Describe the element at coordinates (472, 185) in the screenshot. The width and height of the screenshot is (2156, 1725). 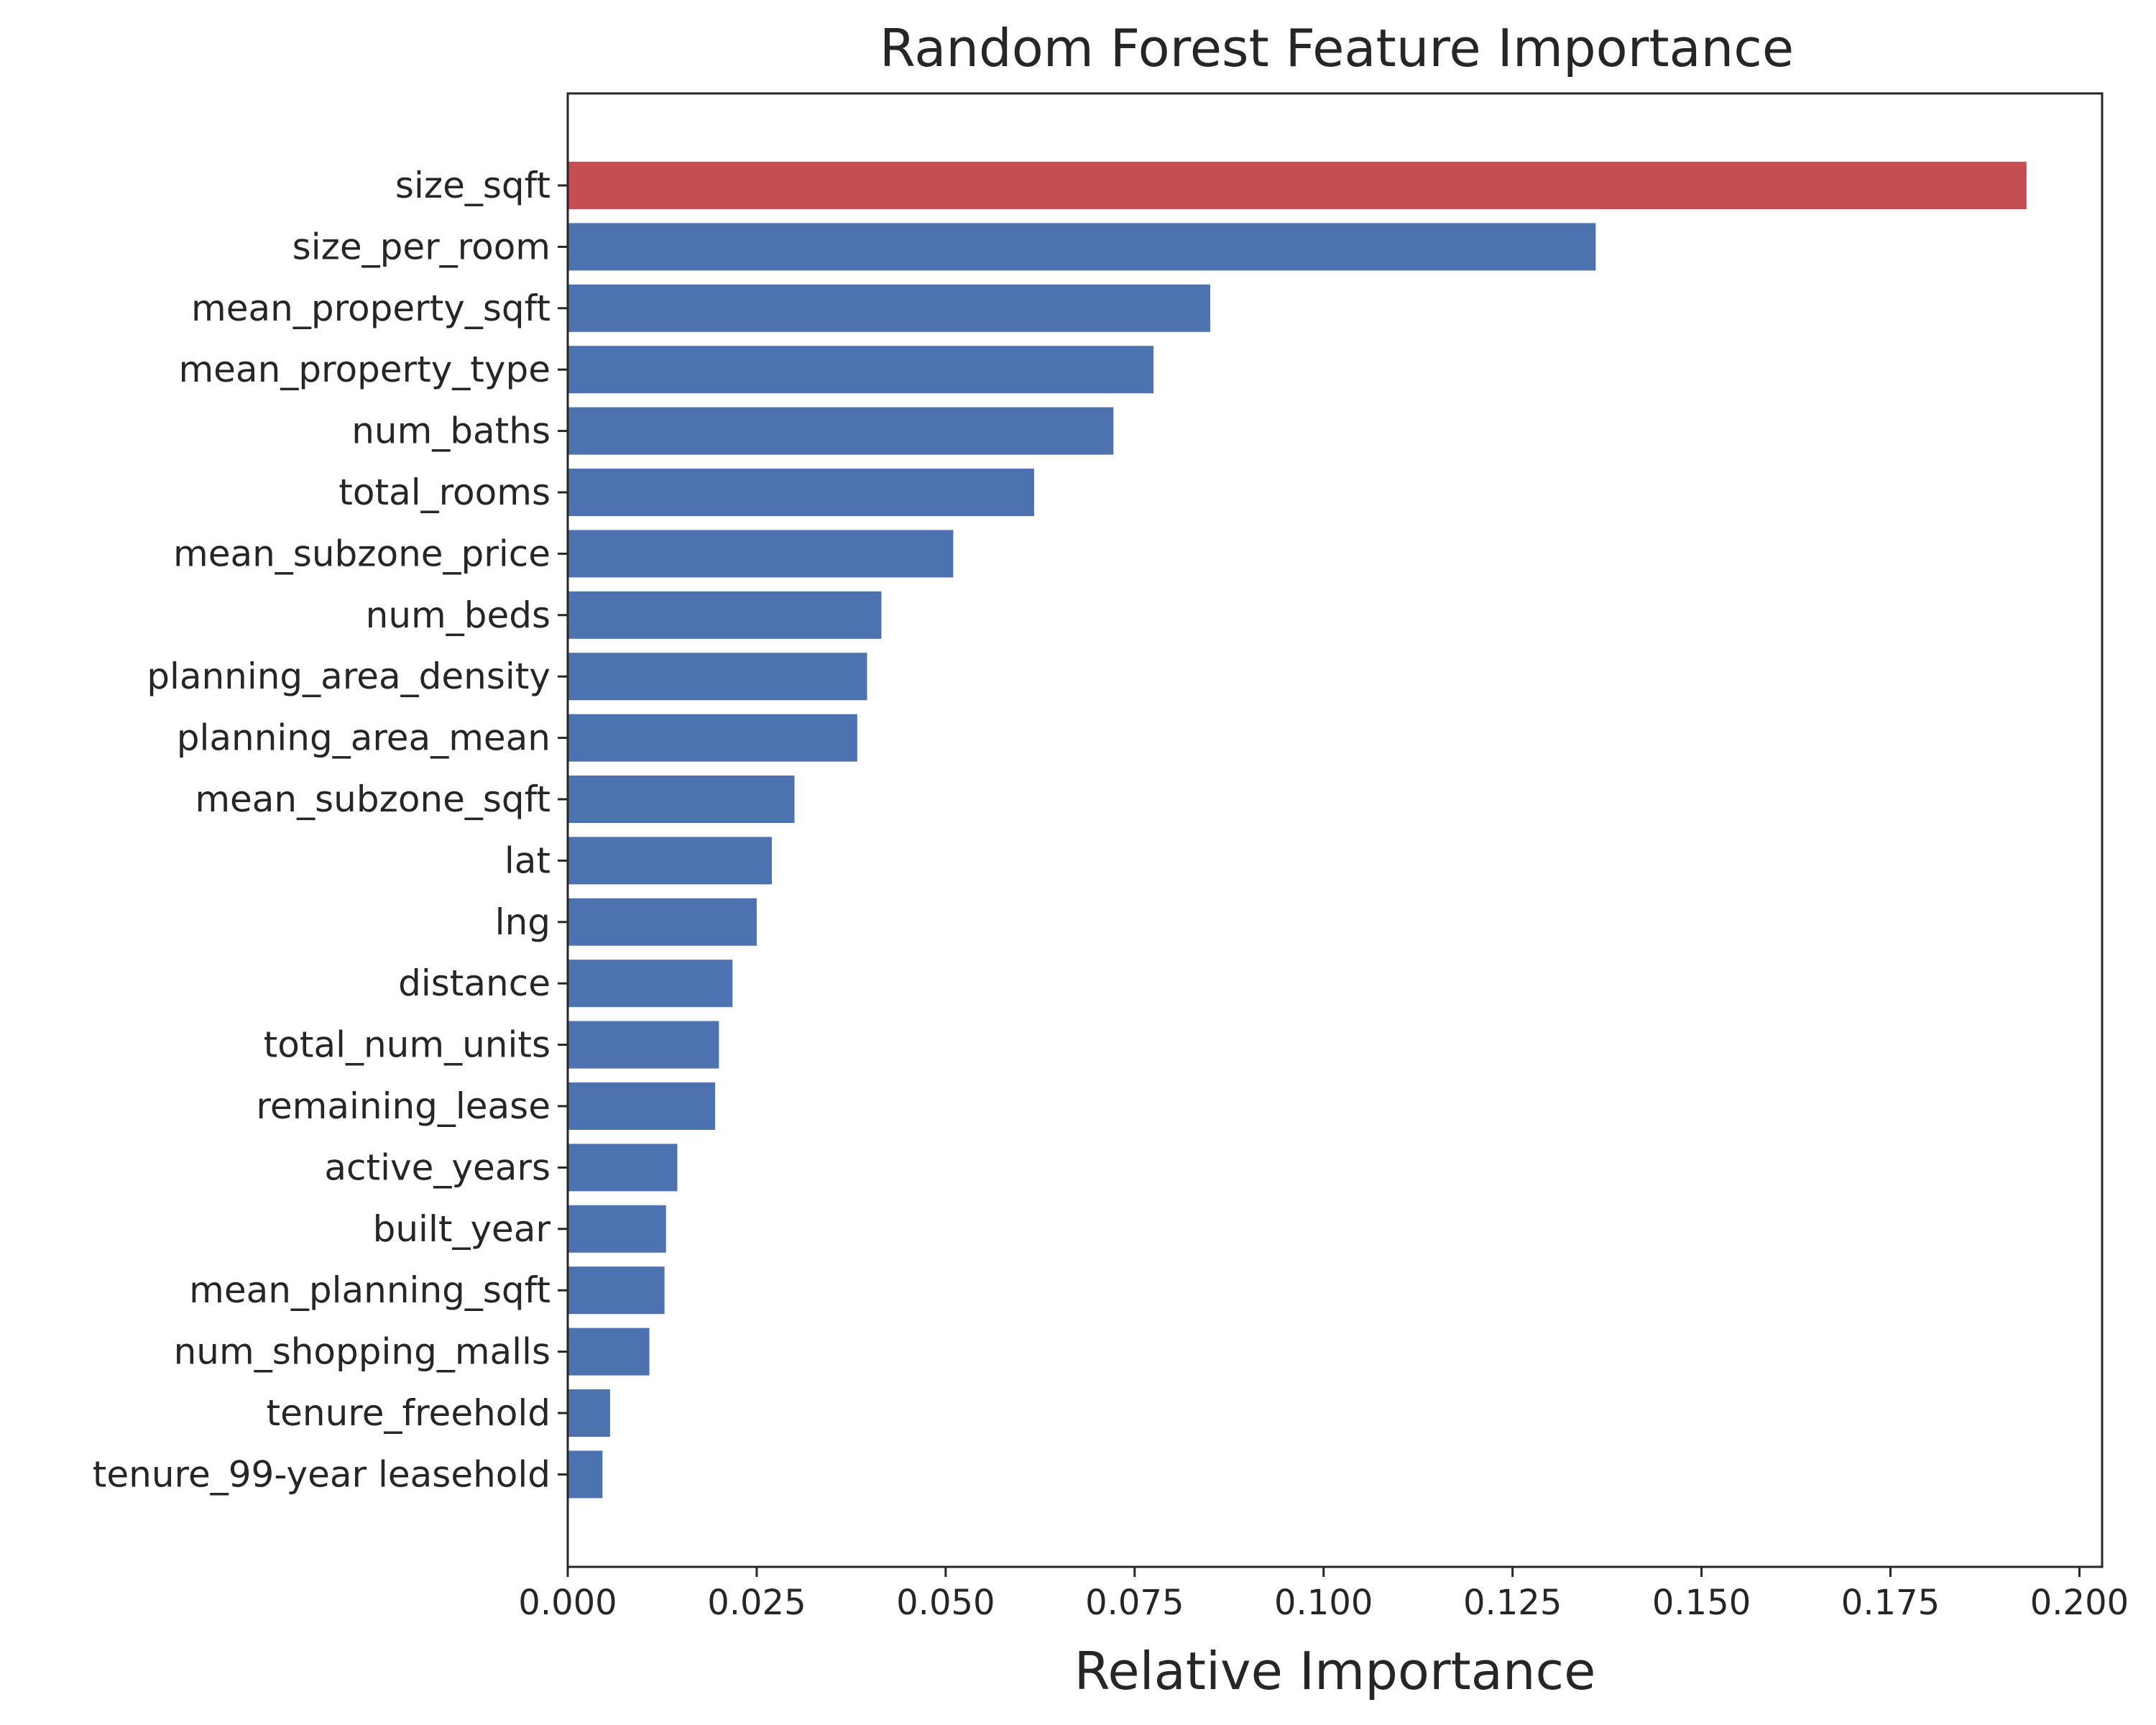
I see `y-tick-label: size_sqft` at that location.